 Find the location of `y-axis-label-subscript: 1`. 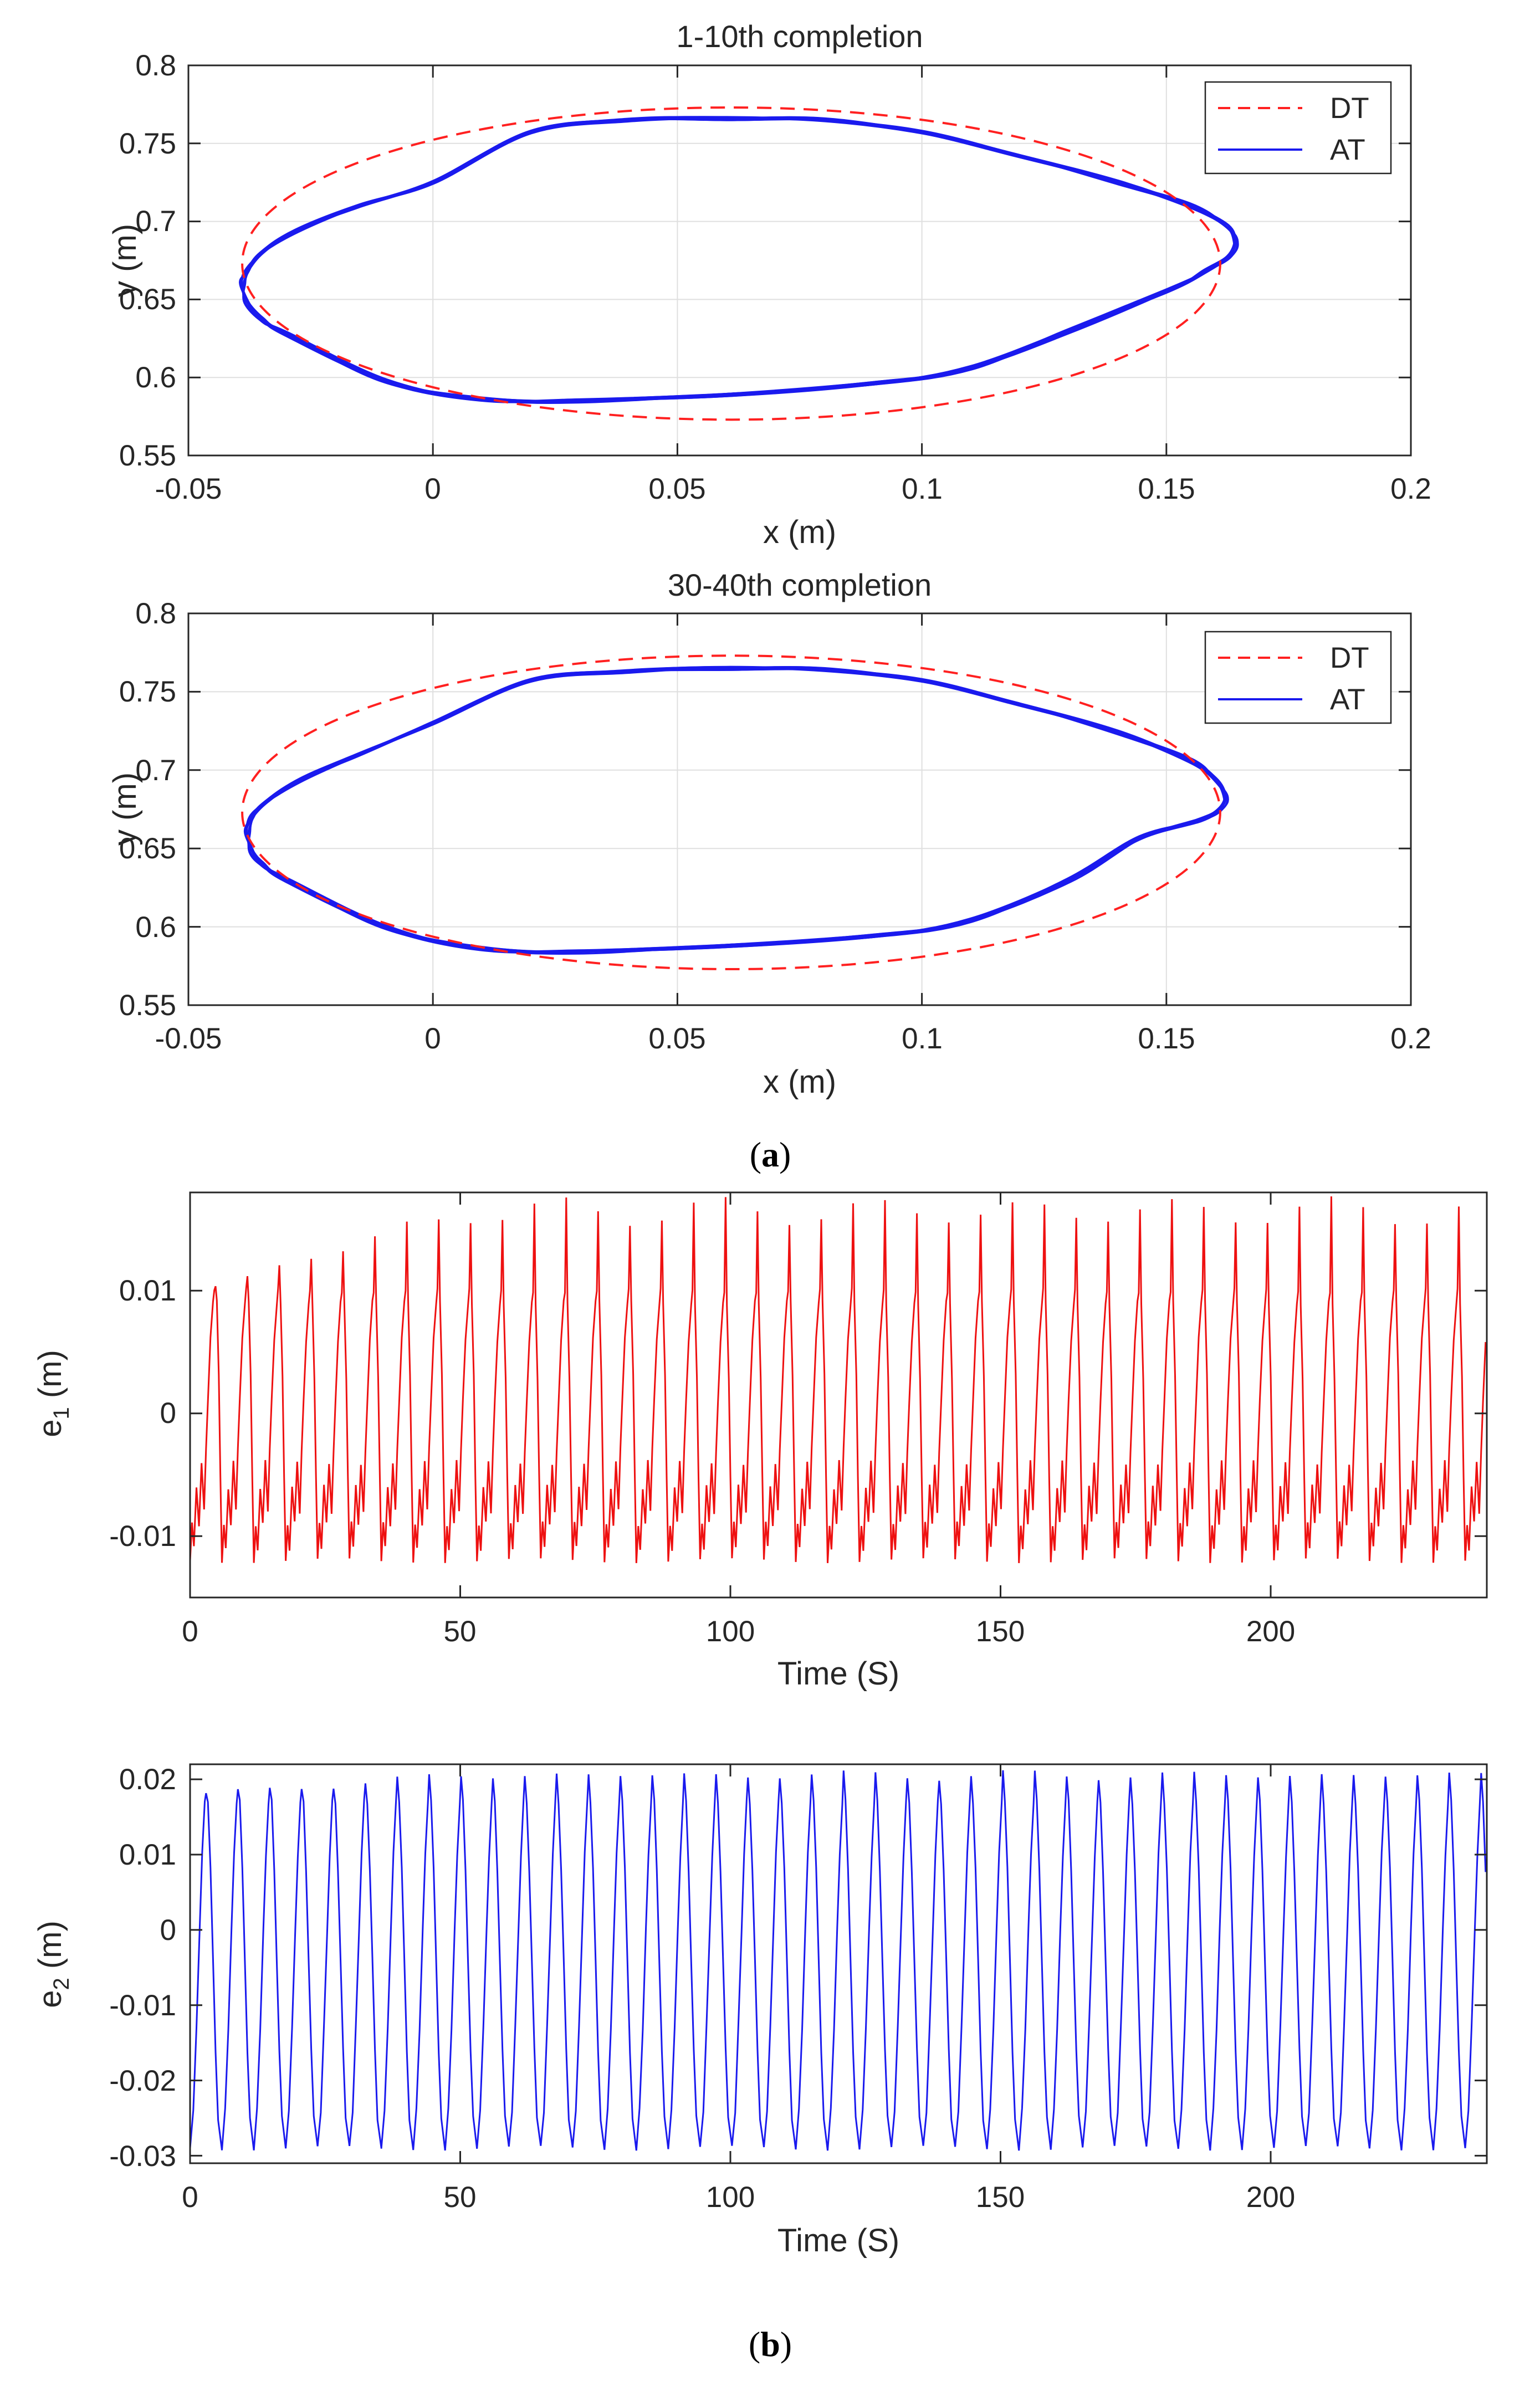

y-axis-label-subscript: 1 is located at coordinates (61, 1413).